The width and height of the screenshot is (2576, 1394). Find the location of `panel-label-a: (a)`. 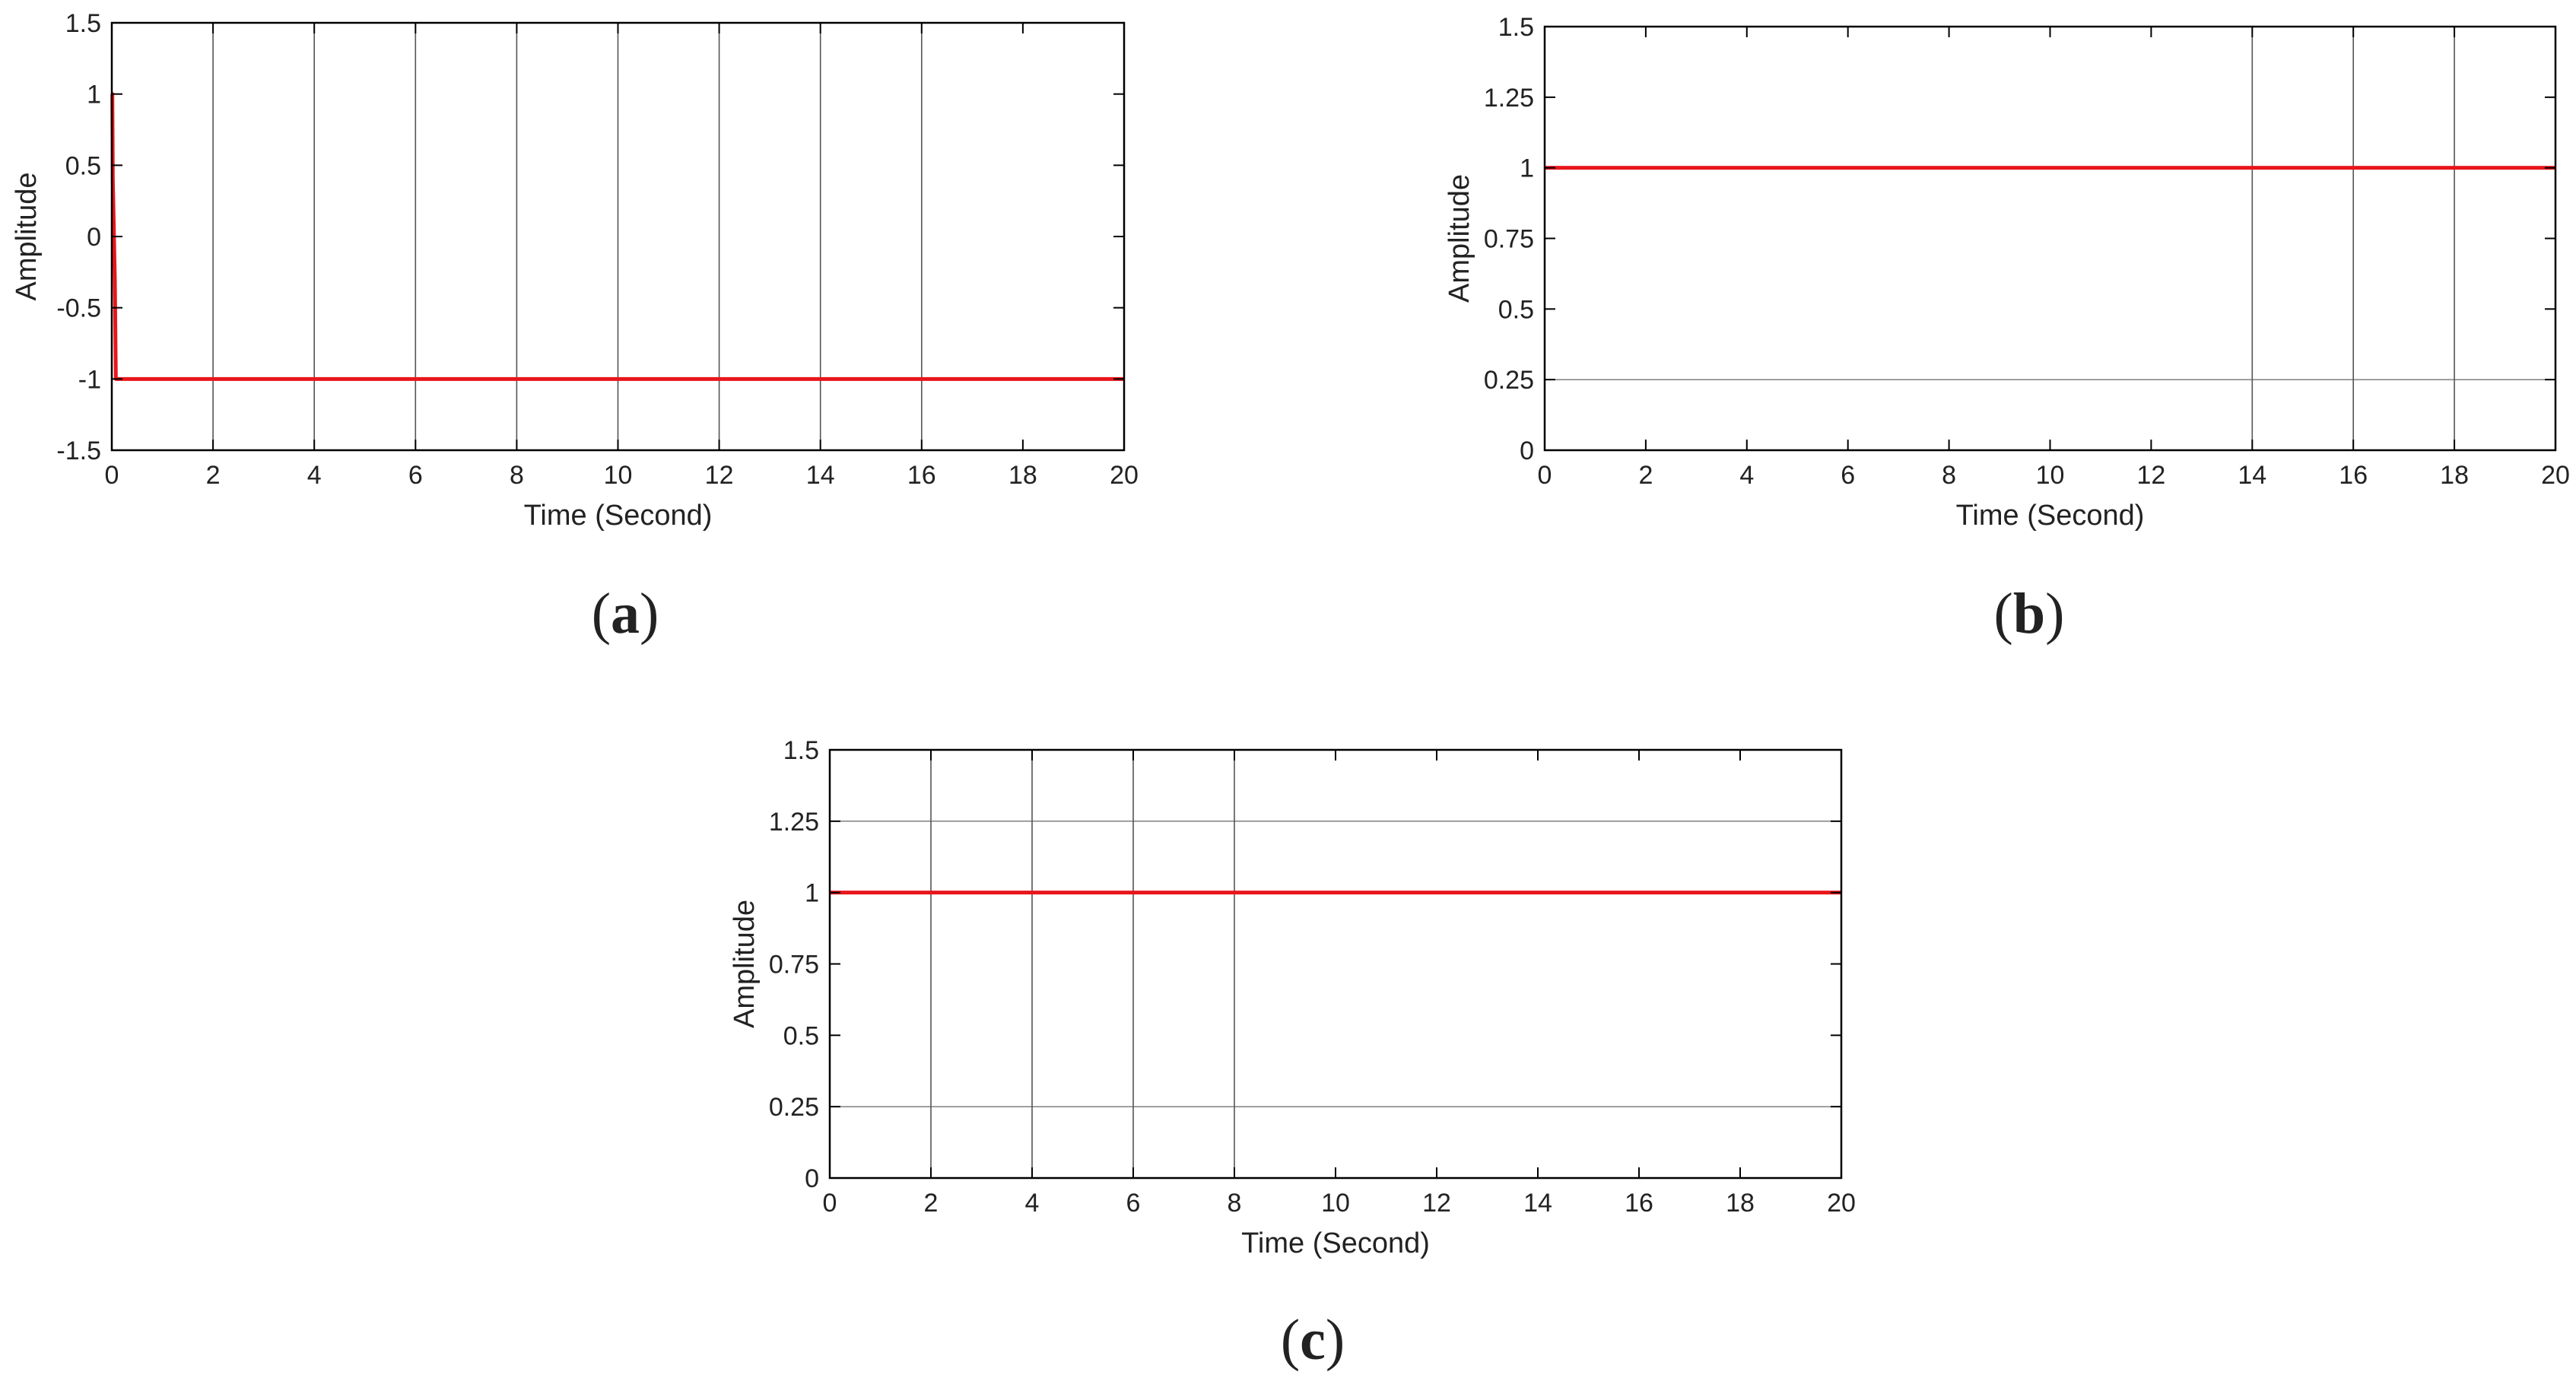

panel-label-a: (a) is located at coordinates (625, 614).